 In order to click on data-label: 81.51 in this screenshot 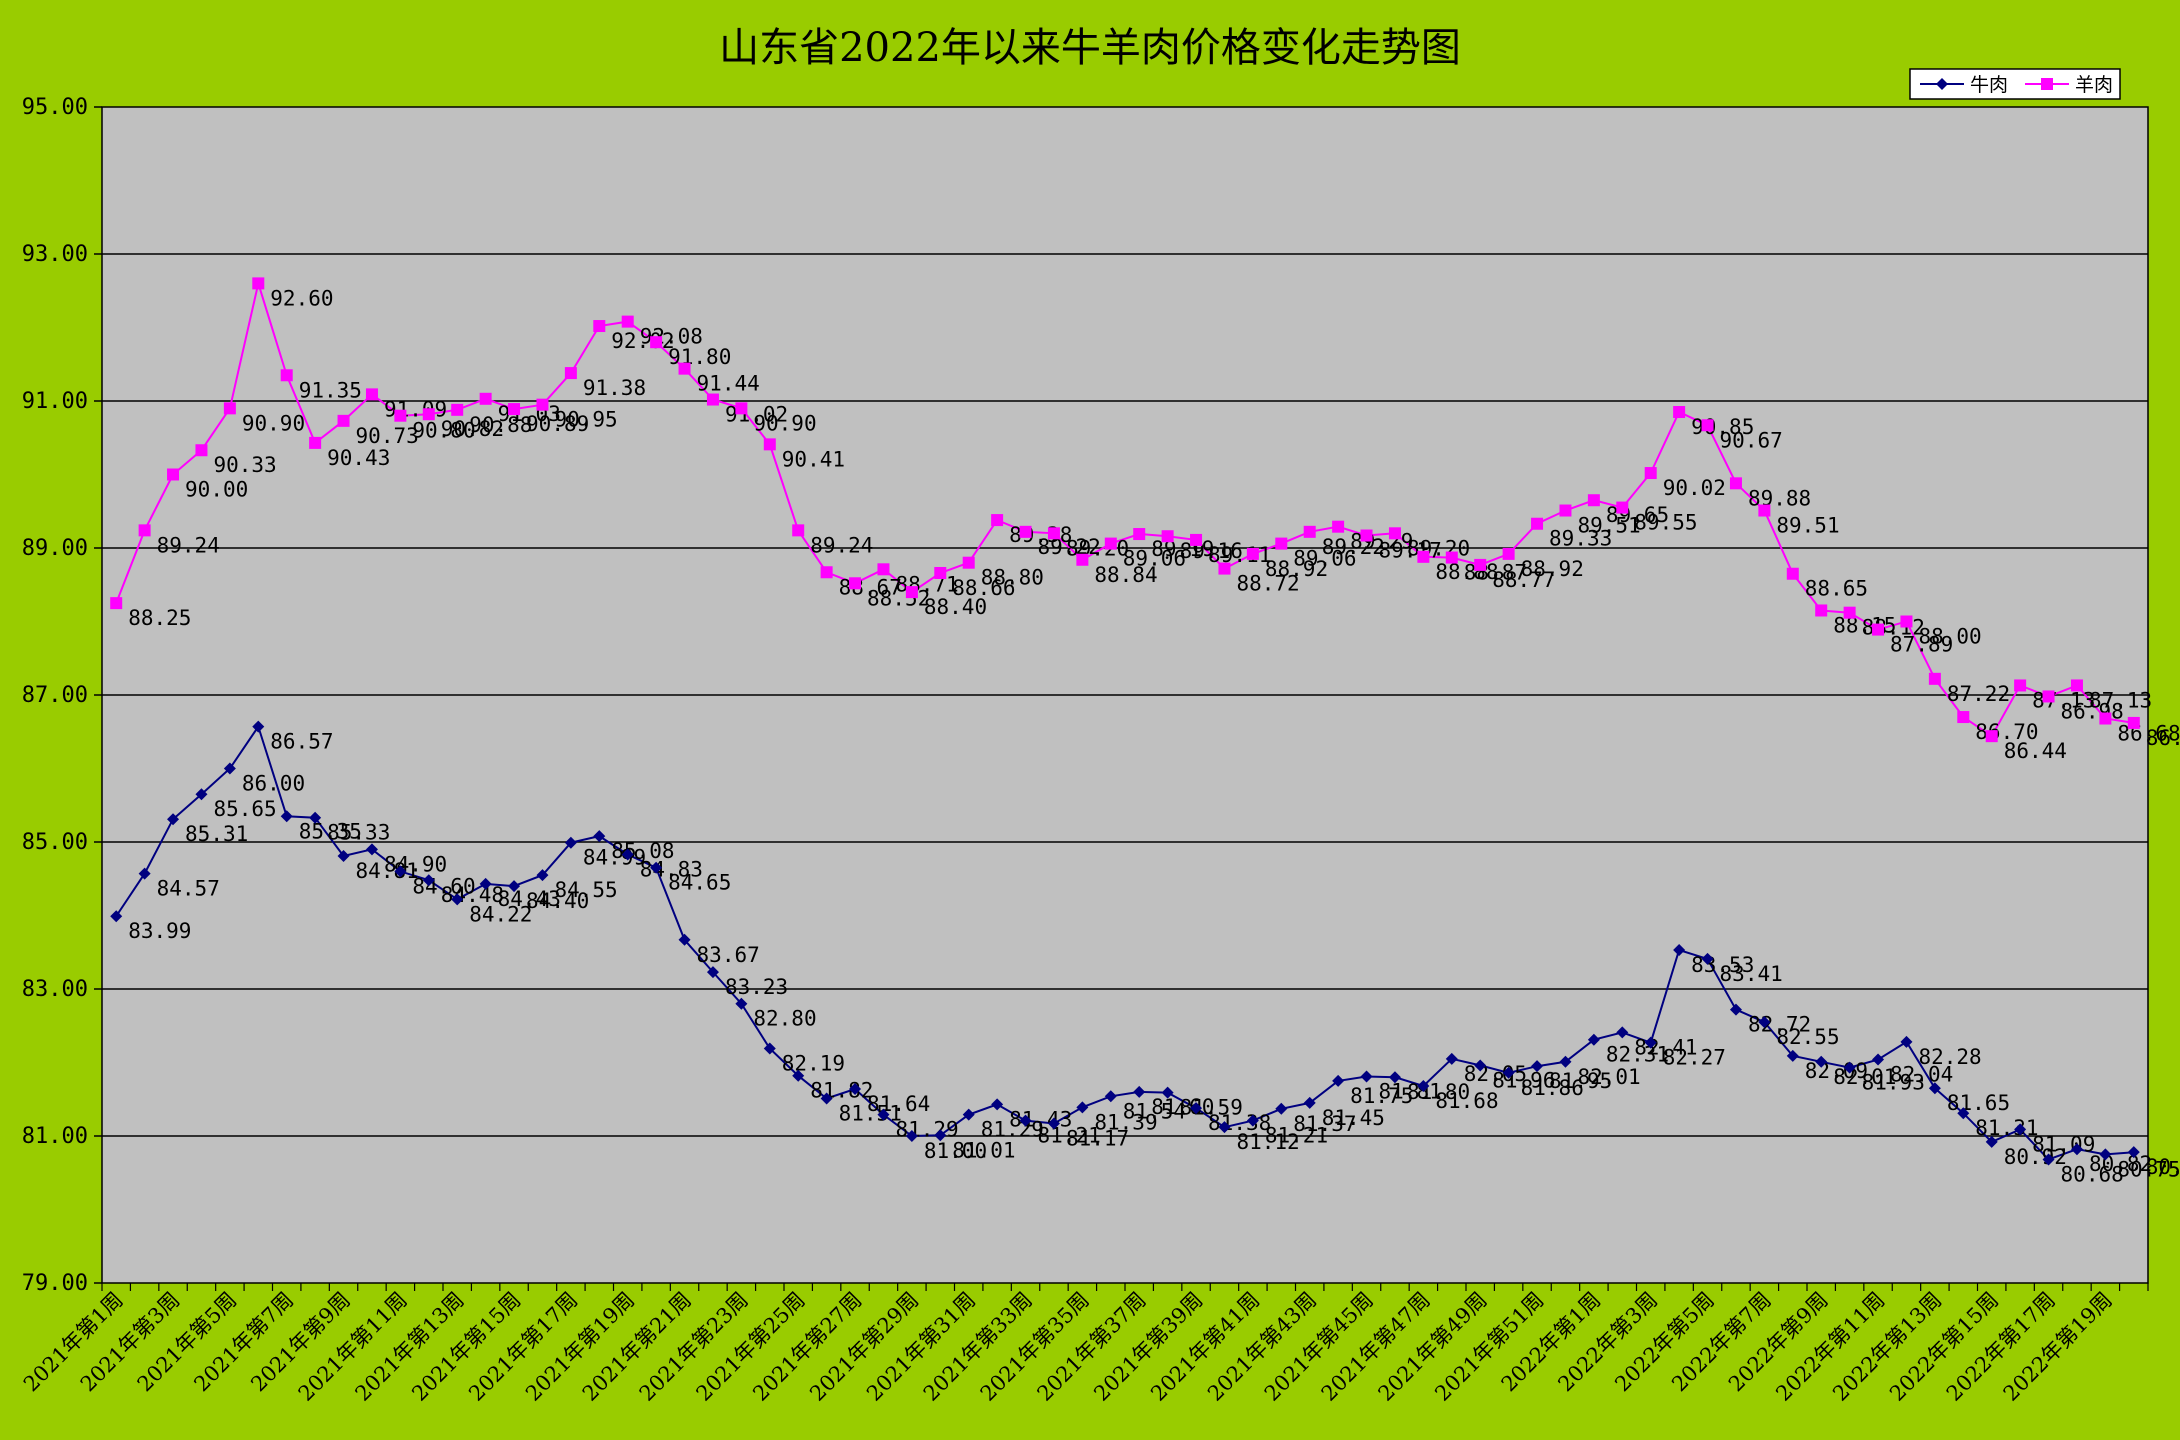, I will do `click(870, 1114)`.